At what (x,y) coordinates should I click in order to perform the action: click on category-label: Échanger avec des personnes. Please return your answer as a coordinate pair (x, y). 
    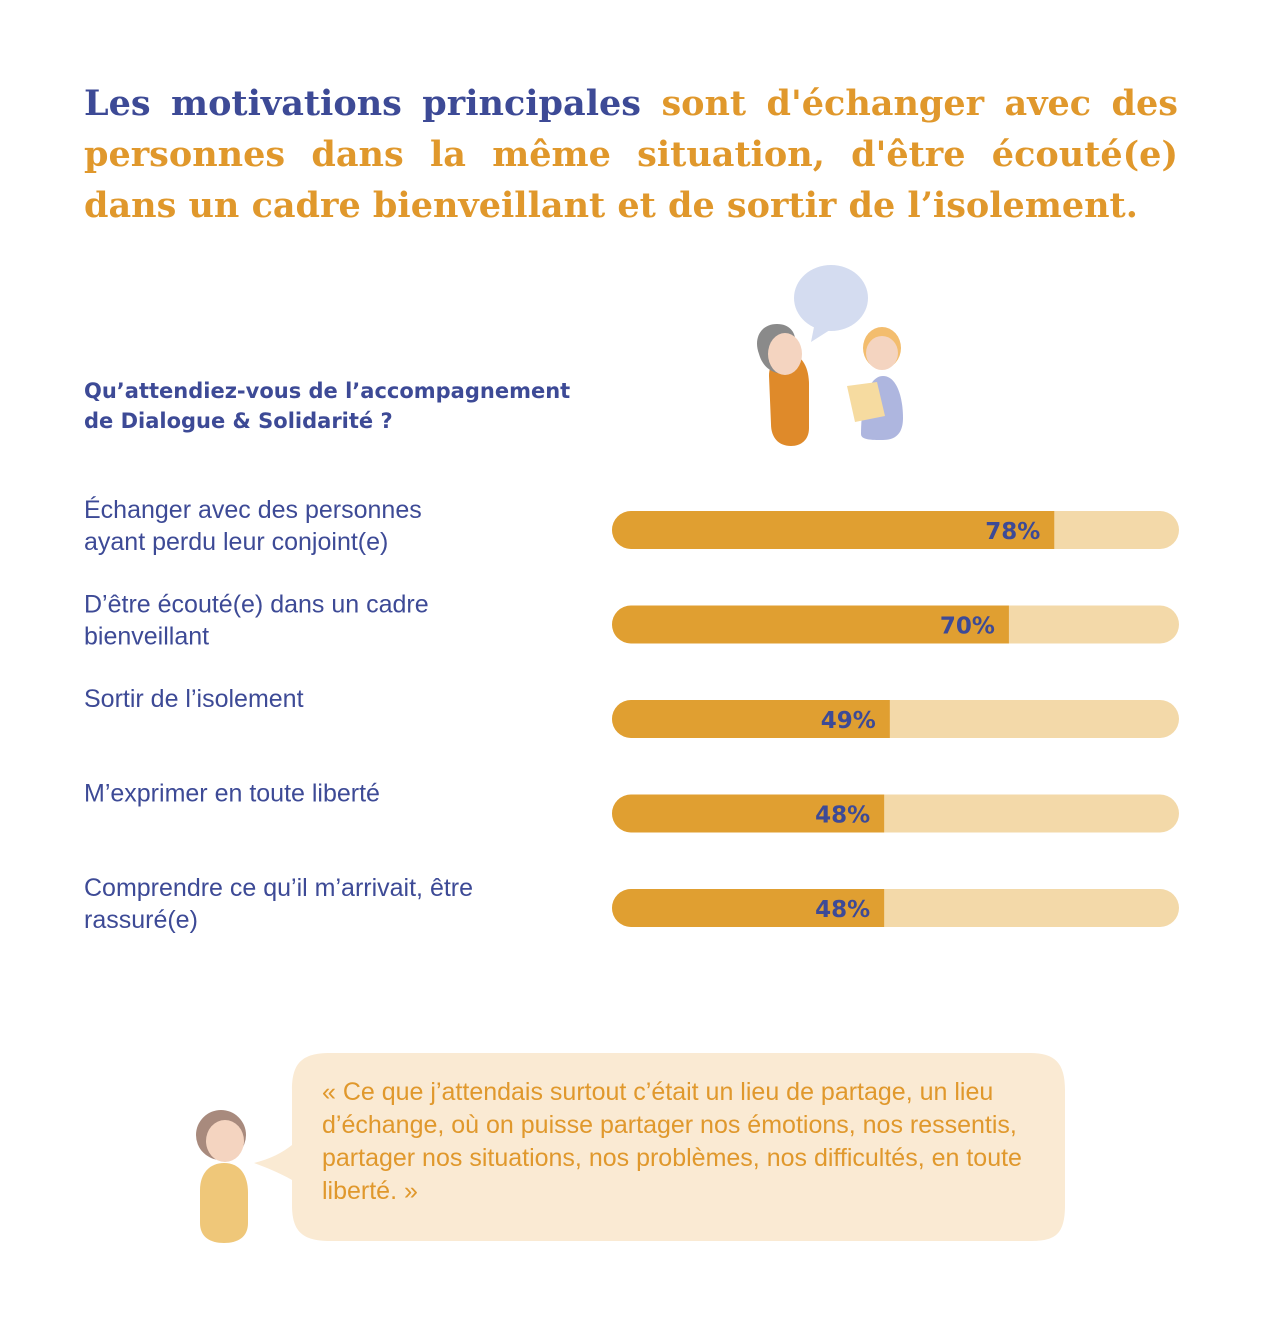
    Looking at the image, I should click on (253, 509).